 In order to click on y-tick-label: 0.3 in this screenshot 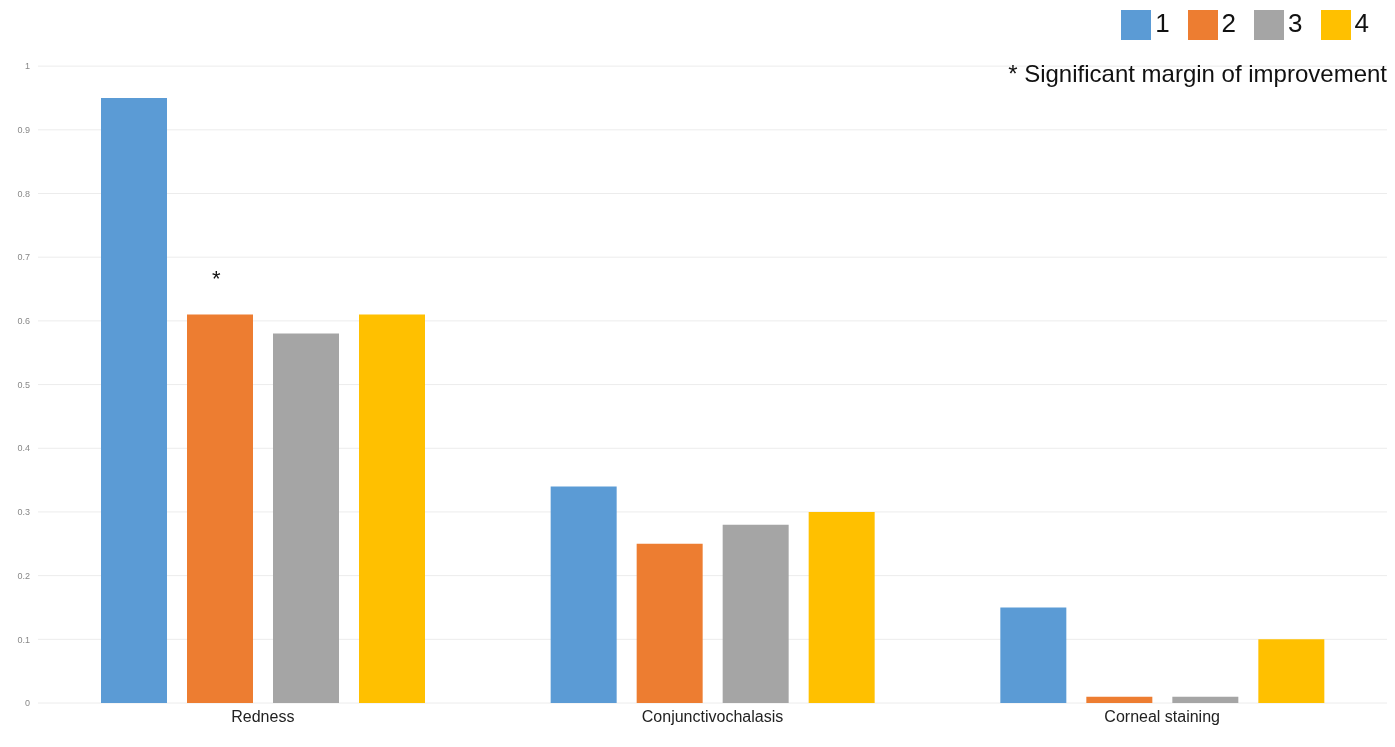, I will do `click(23, 512)`.